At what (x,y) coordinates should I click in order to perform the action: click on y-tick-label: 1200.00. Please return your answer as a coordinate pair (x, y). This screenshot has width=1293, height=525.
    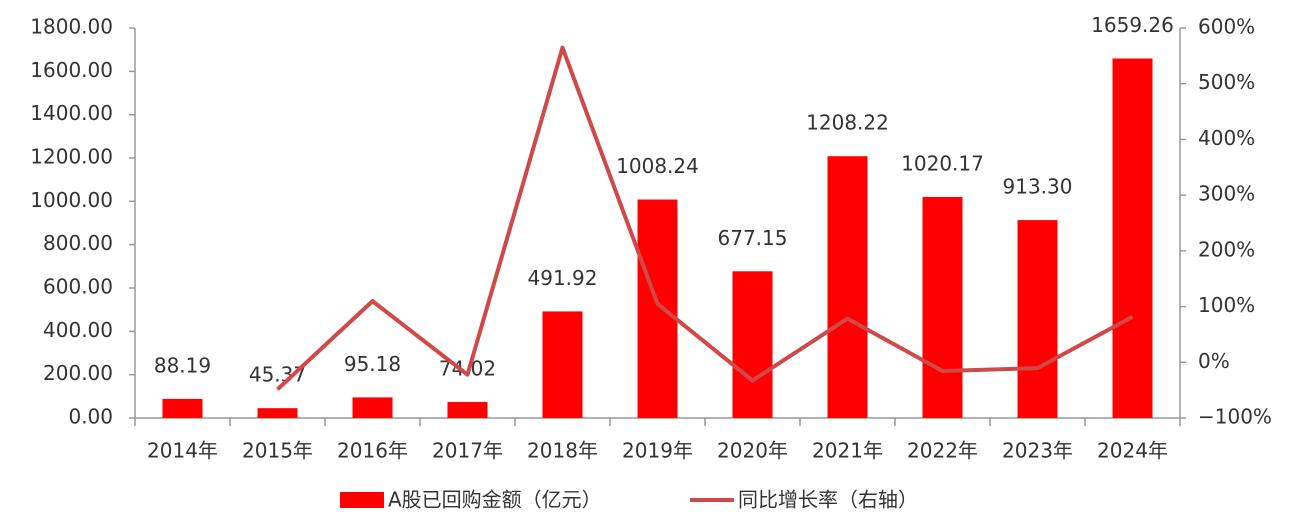
    Looking at the image, I should click on (71, 157).